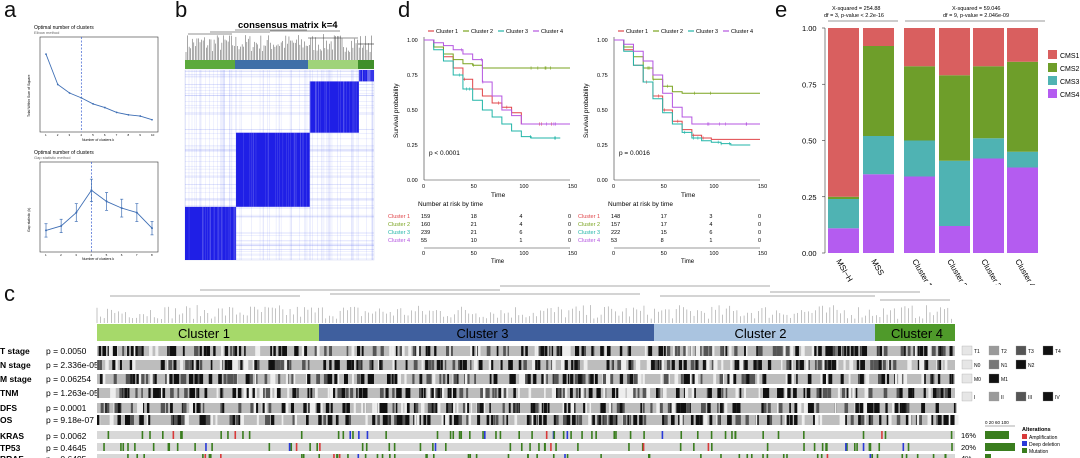 The image size is (1080, 458). I want to click on km-xtick: 100, so click(523, 187).